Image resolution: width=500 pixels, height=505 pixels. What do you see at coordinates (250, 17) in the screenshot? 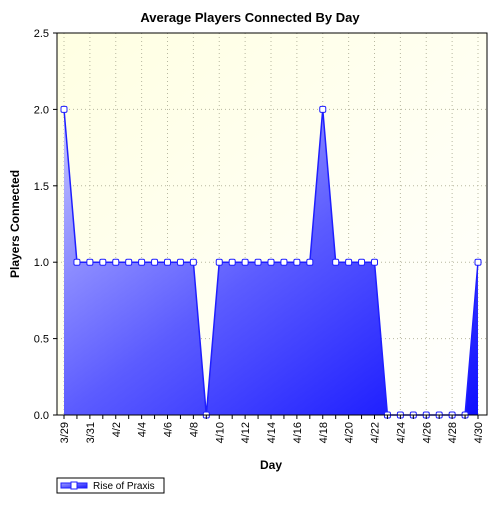
I see `chart-title: Average Players Connected By Day` at bounding box center [250, 17].